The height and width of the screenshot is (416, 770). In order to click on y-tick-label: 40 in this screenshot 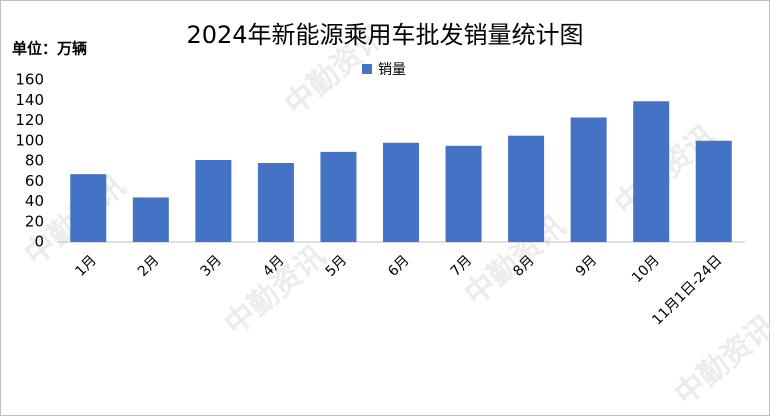, I will do `click(34, 201)`.